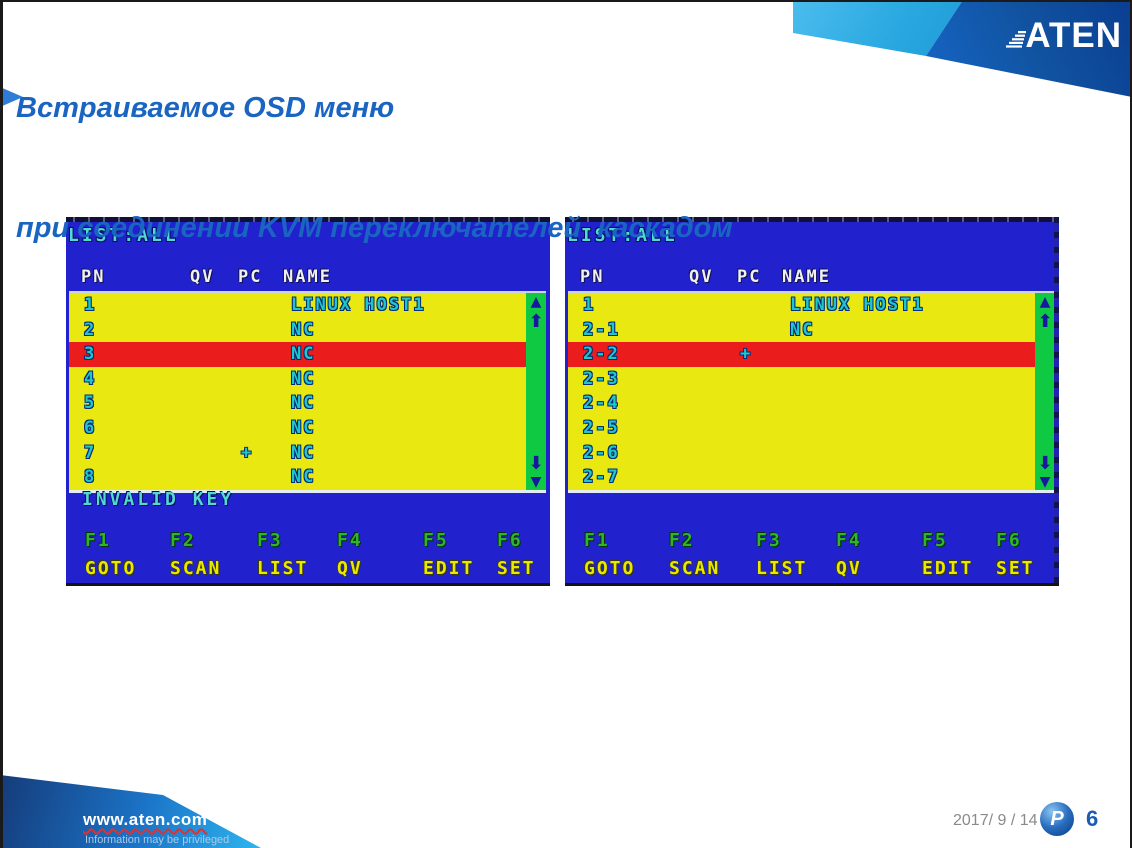  I want to click on aten-website-link: www.aten.com, so click(145, 819).